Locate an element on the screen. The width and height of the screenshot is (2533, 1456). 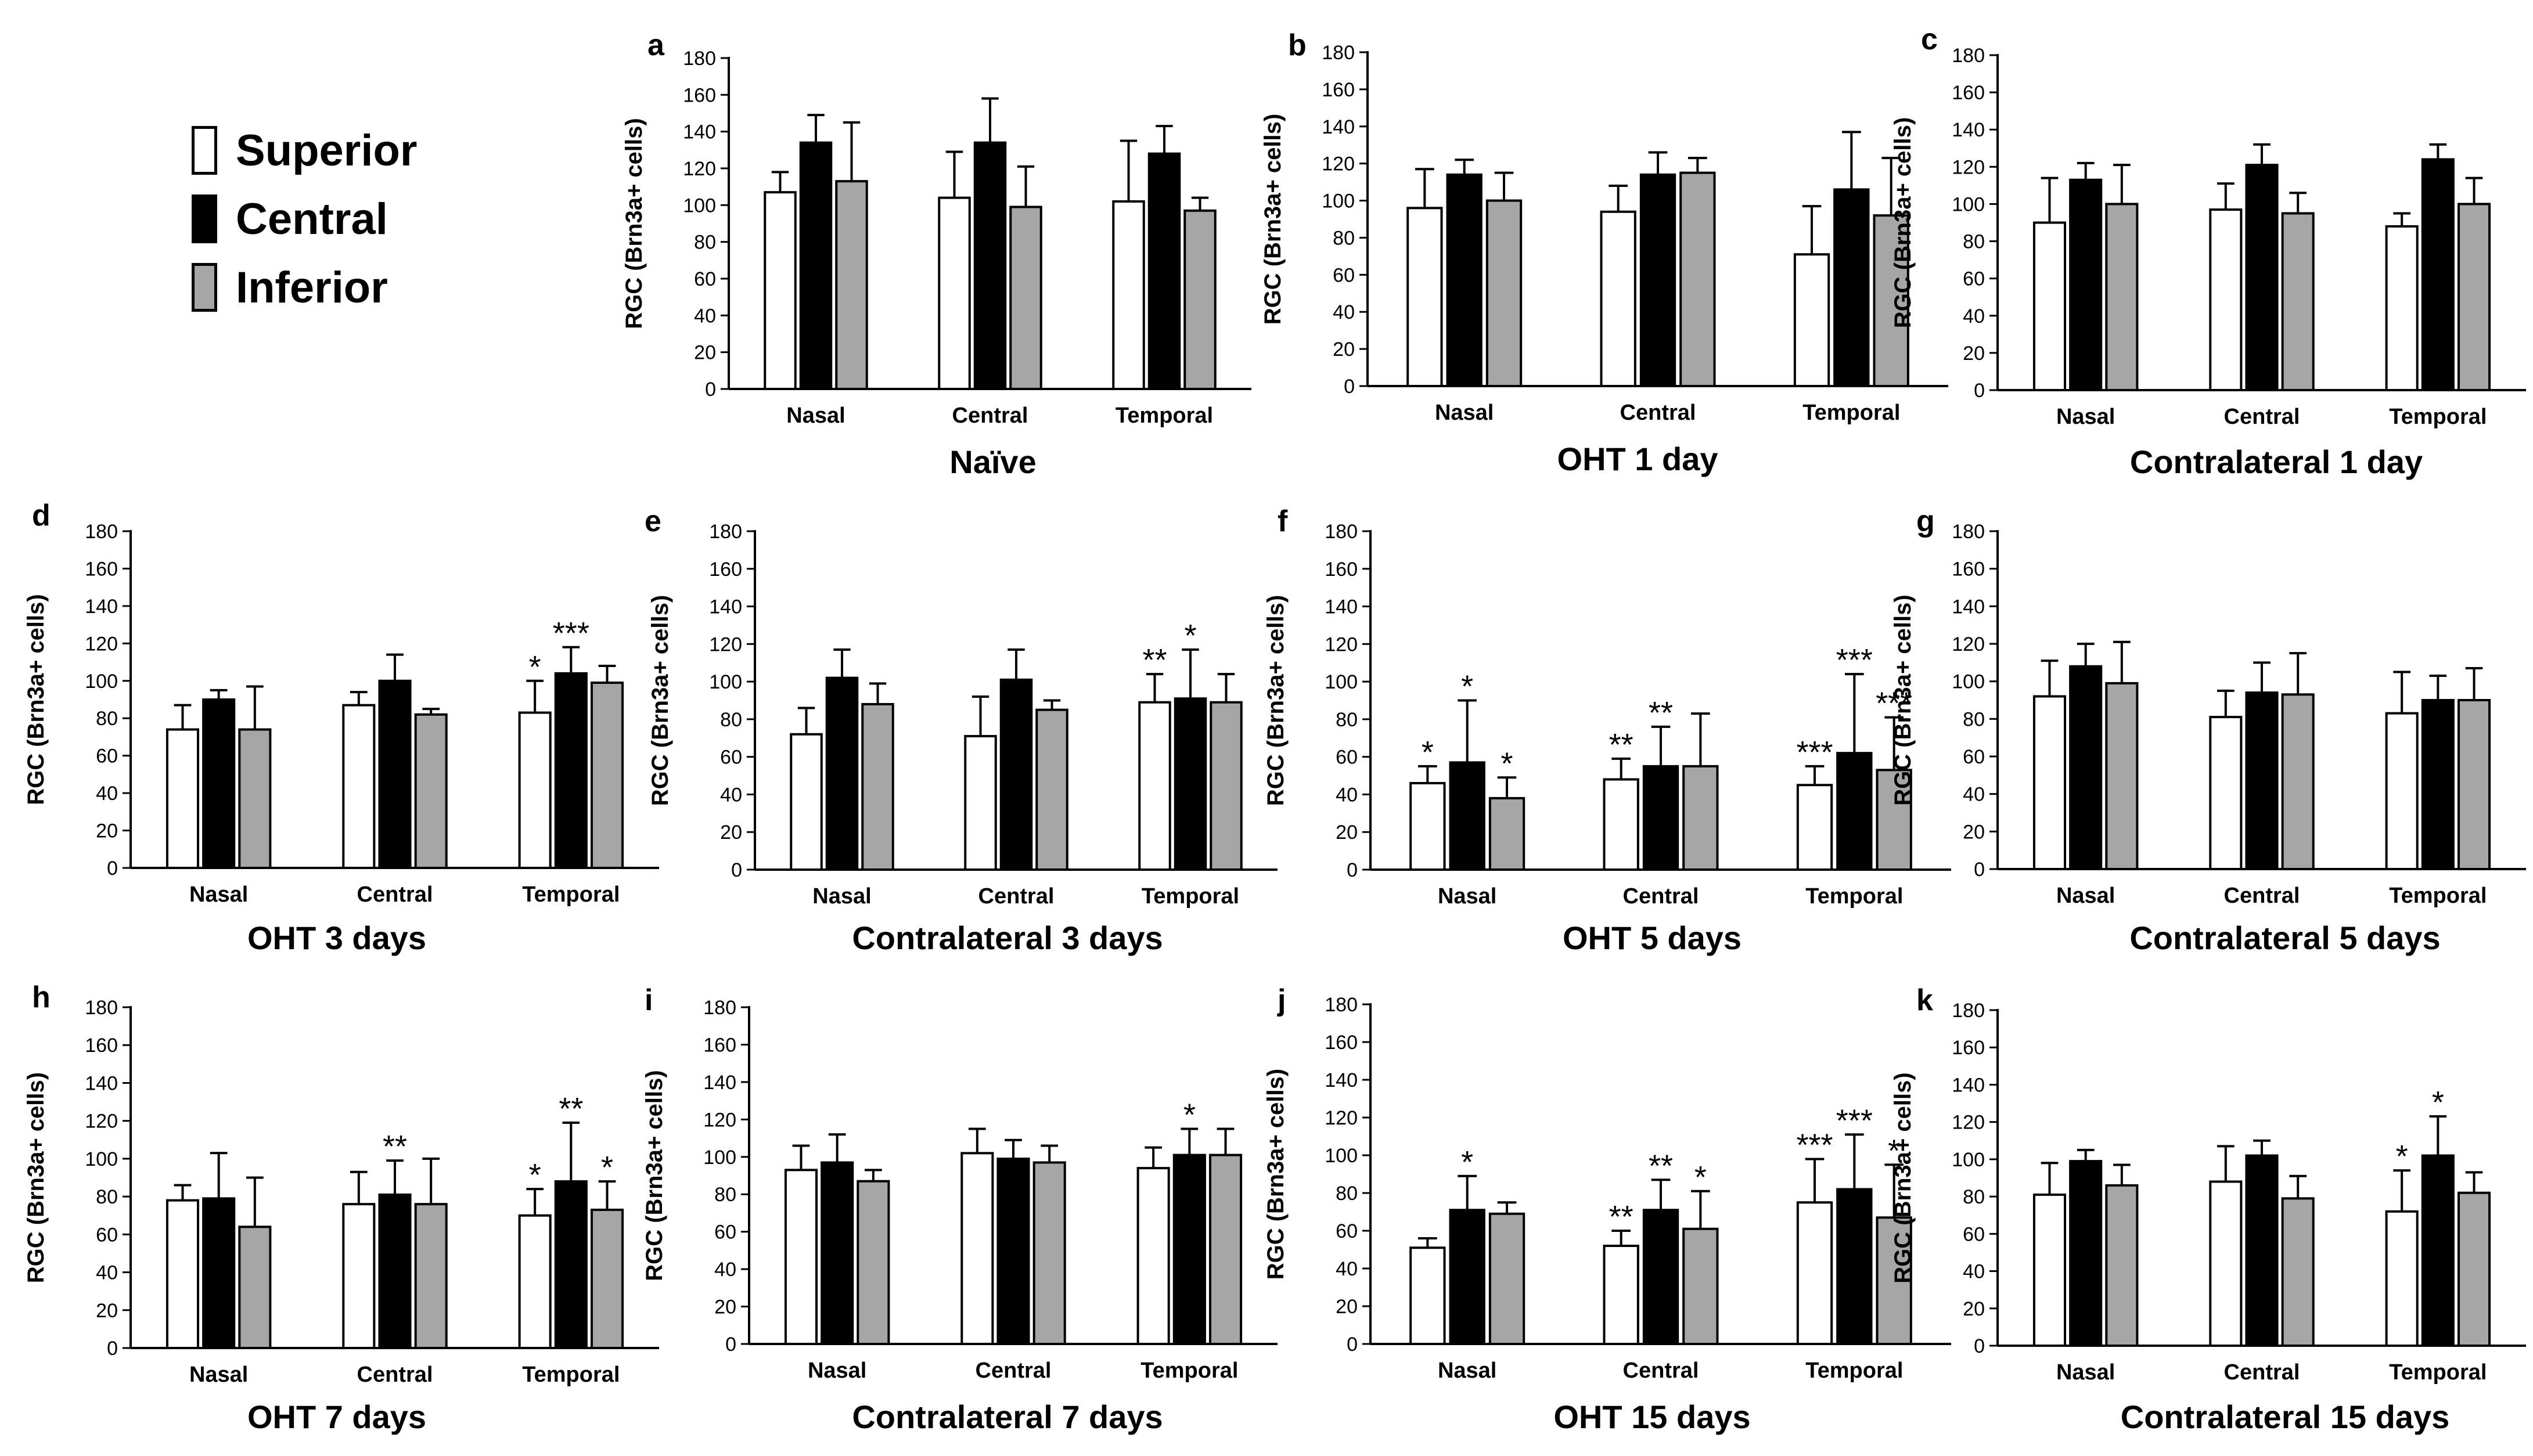
legend-label-central: Central is located at coordinates (312, 219).